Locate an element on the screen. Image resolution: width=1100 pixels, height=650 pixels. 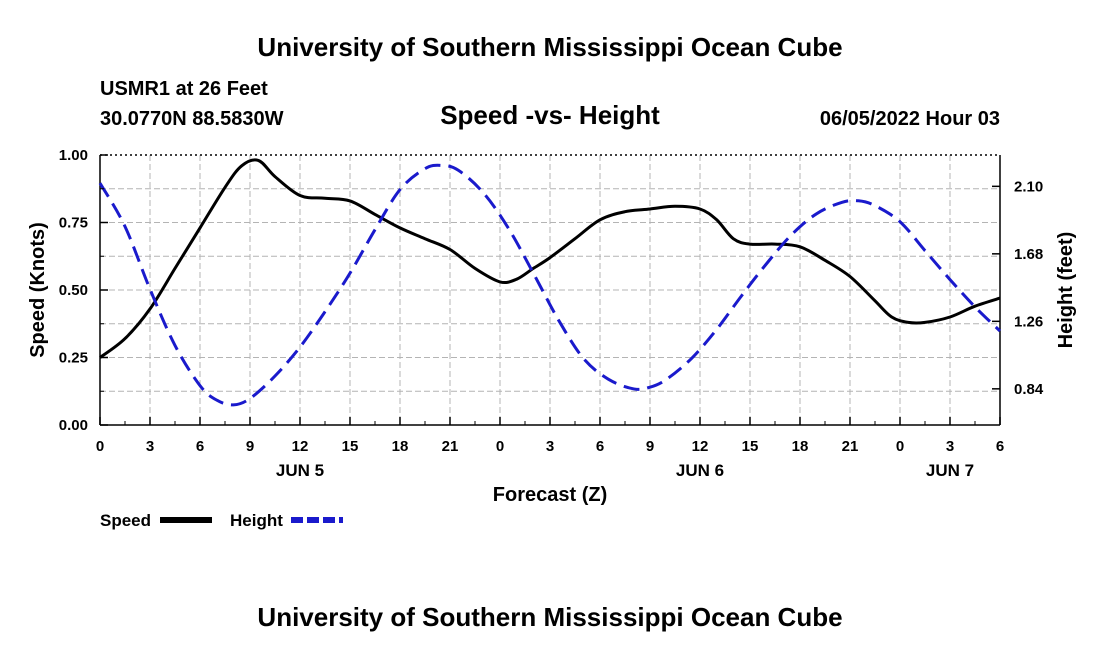
left-tick-label: 0.75 is located at coordinates (73, 223).